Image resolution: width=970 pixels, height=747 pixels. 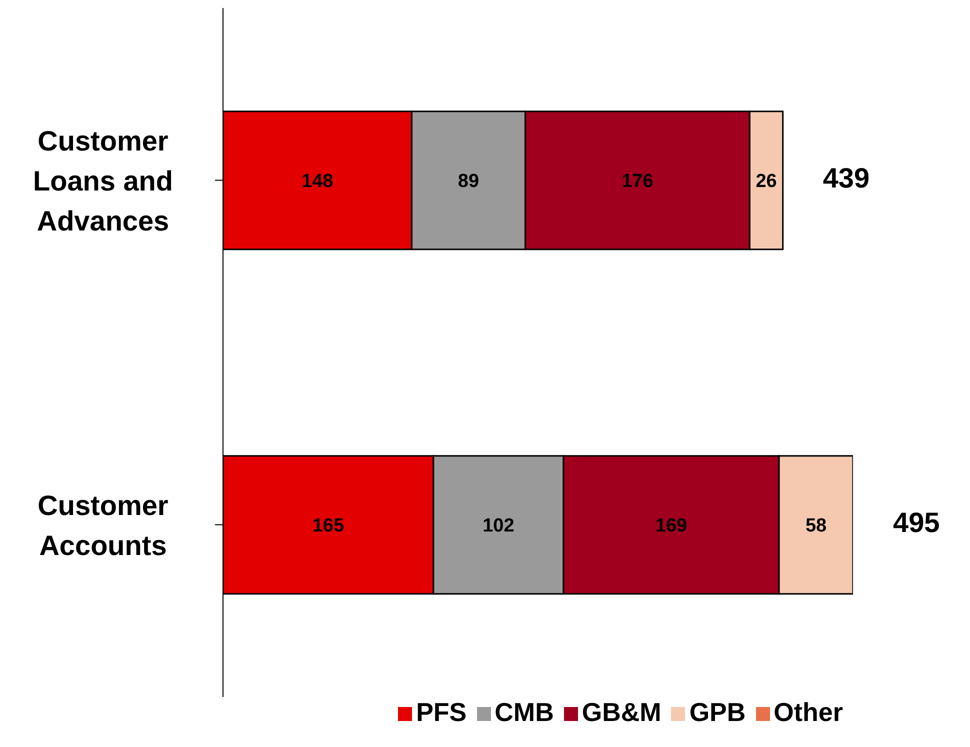 I want to click on legend-label: GB&M, so click(x=622, y=712).